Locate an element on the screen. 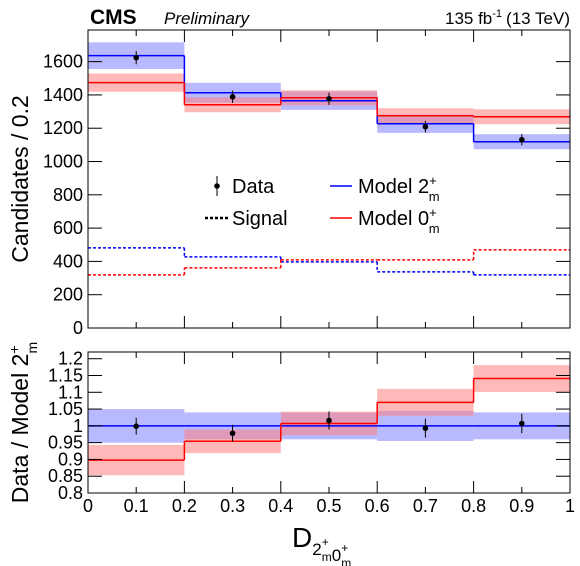 The width and height of the screenshot is (580, 566). y-tick-label: 200 is located at coordinates (68, 295).